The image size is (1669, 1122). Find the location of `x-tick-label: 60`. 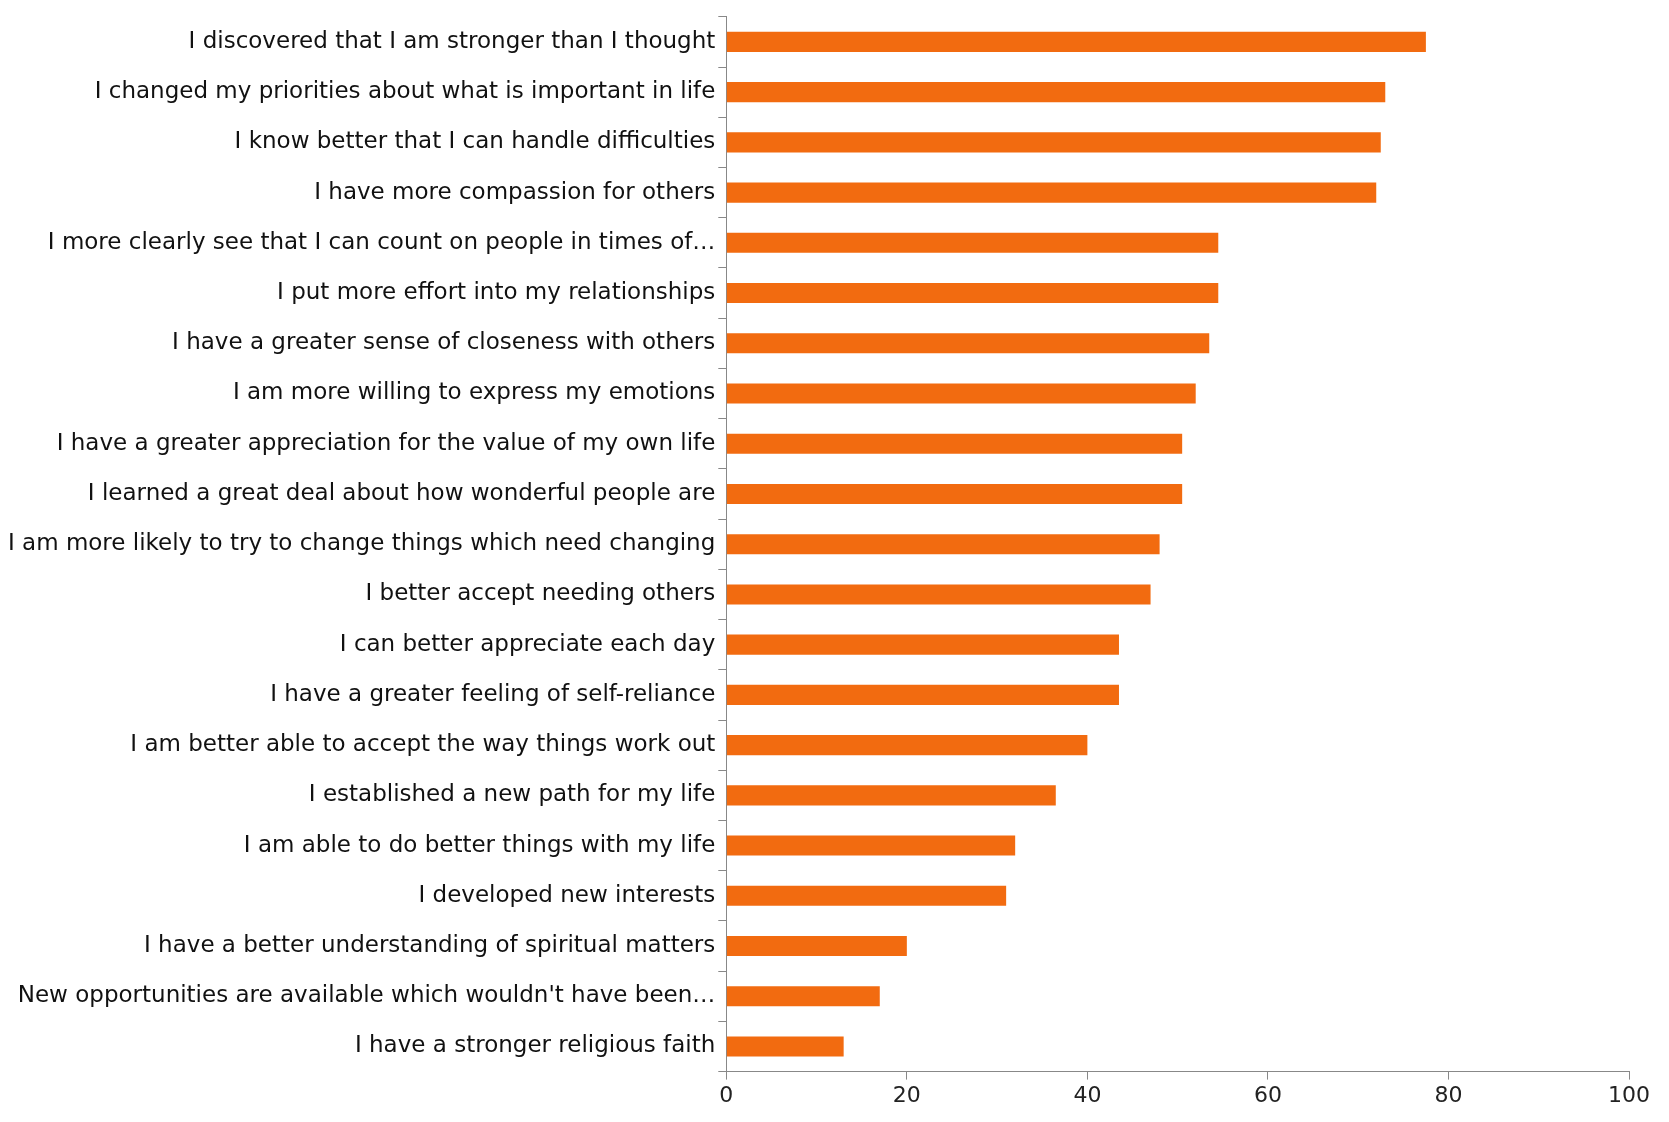

x-tick-label: 60 is located at coordinates (1267, 1094).